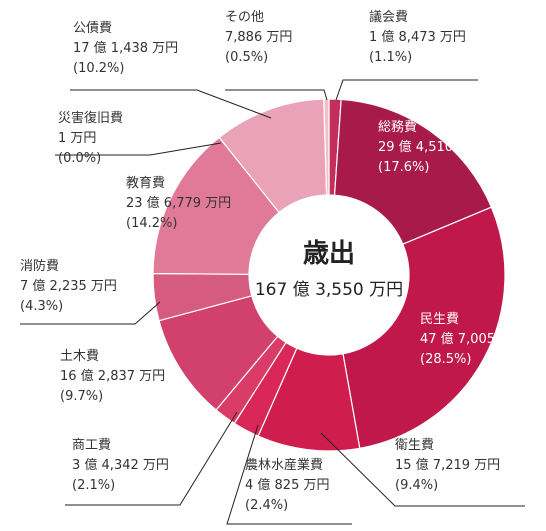 Image resolution: width=546 pixels, height=531 pixels. I want to click on slice-label-amount: 17 億 1,438 万円, so click(125, 48).